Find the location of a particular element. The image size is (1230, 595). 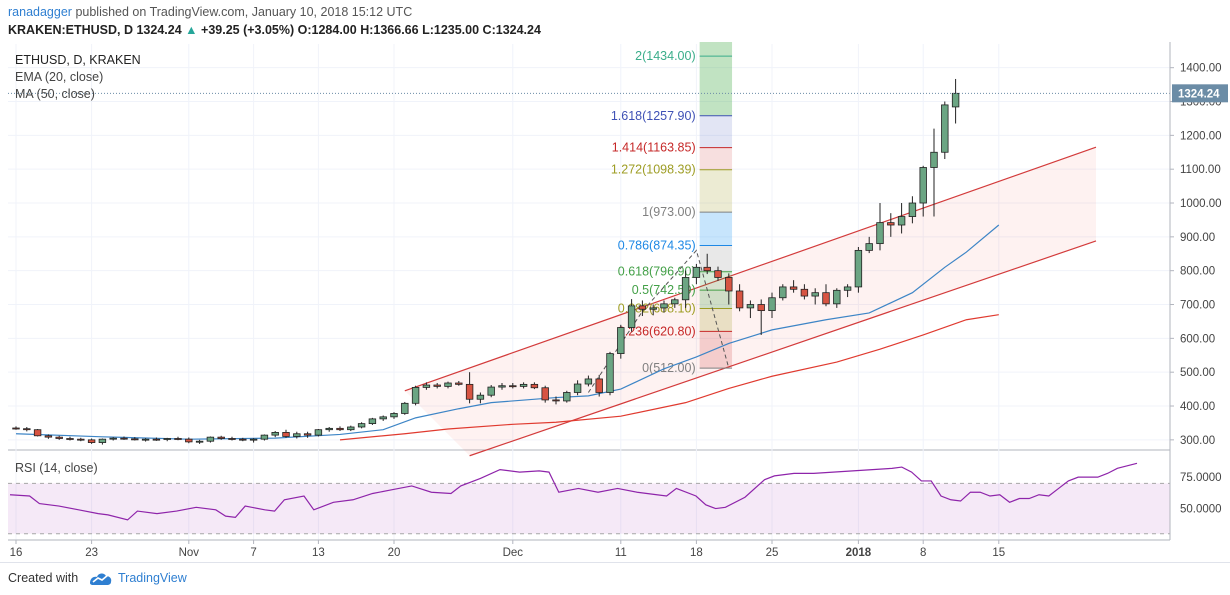

fib-level-label: 0.786(874.35) is located at coordinates (657, 246).